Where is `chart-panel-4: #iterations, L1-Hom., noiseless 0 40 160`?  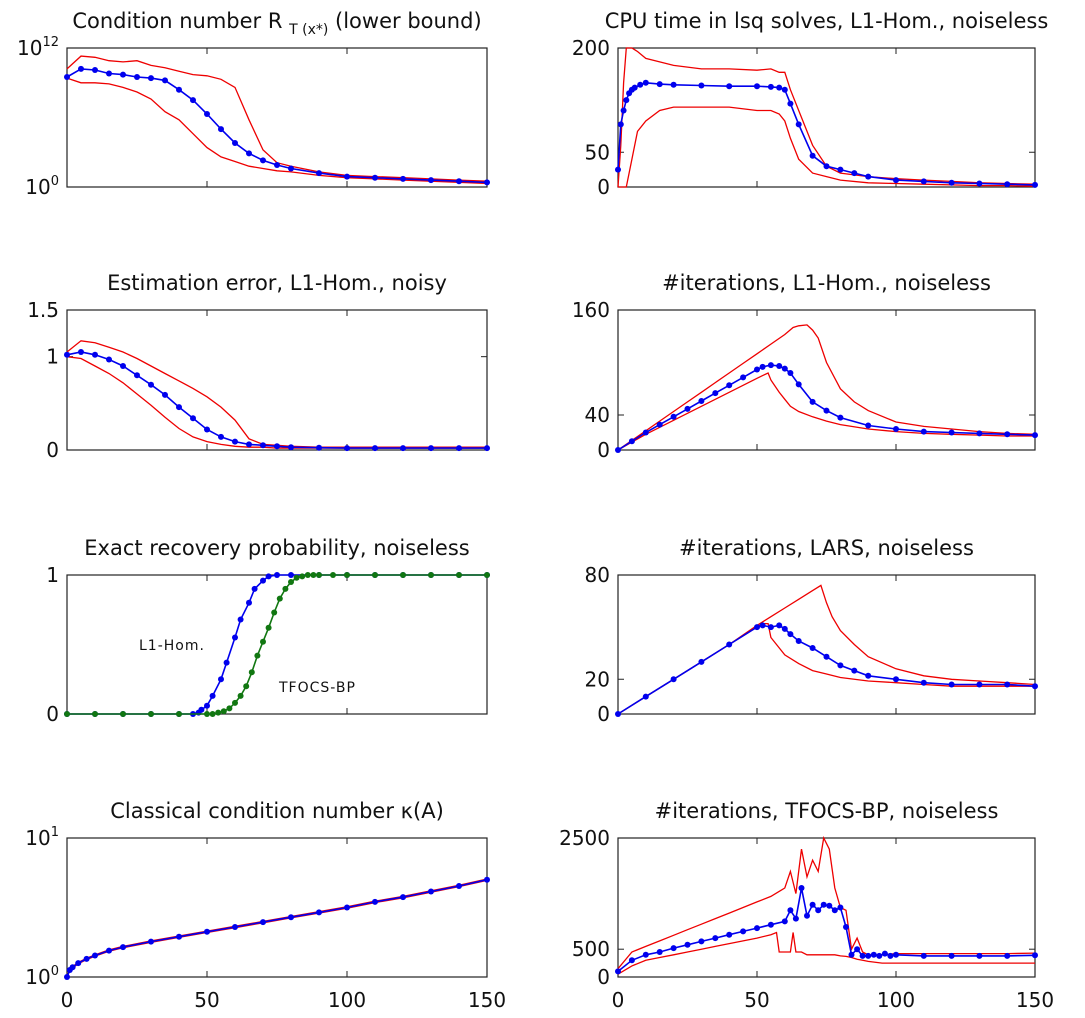 chart-panel-4: #iterations, L1-Hom., noiseless 0 40 160 is located at coordinates (805, 366).